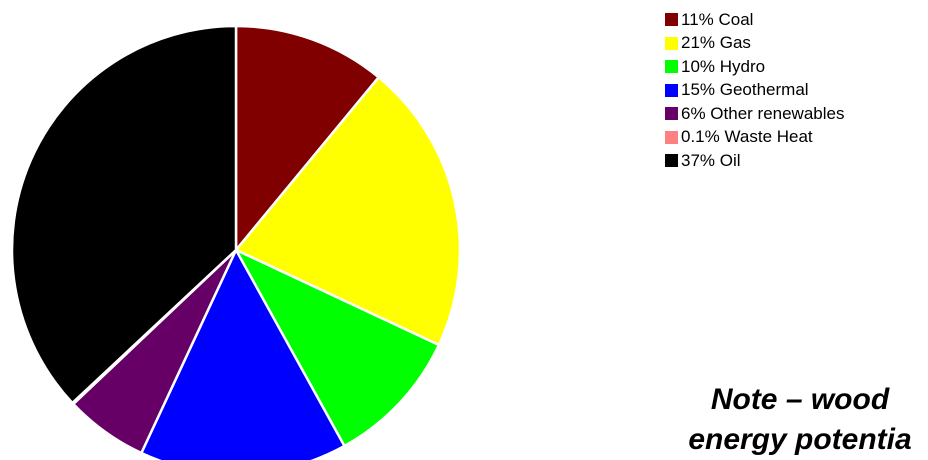 The image size is (928, 460). I want to click on legend-item-0: 11% Coal, so click(754, 20).